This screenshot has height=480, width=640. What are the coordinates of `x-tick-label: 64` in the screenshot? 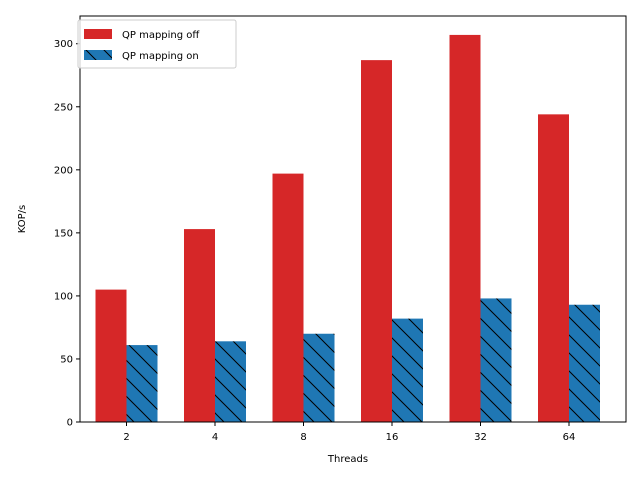 It's located at (569, 437).